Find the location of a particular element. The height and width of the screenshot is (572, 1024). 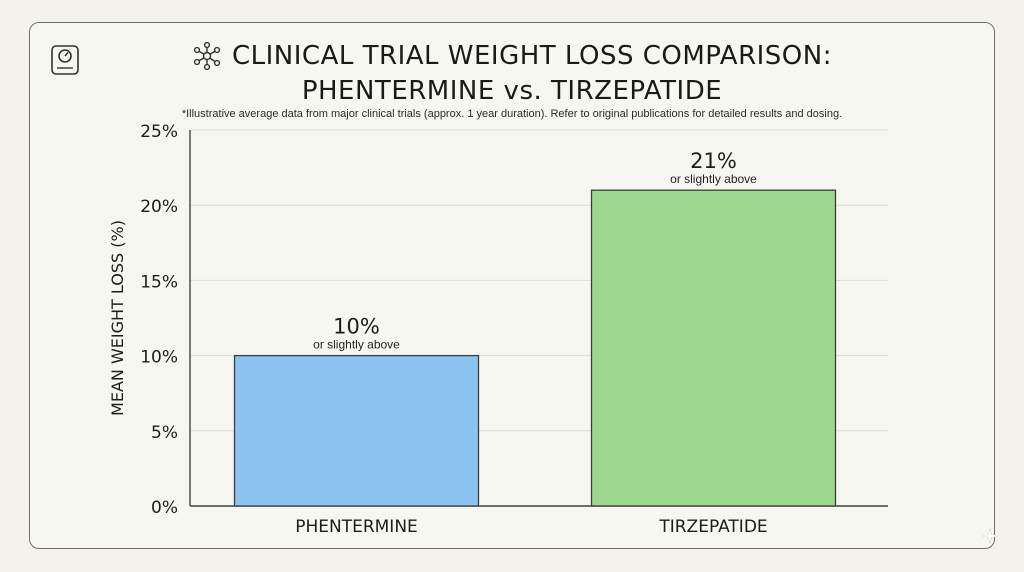

y-tick-label: 25% is located at coordinates (159, 132).